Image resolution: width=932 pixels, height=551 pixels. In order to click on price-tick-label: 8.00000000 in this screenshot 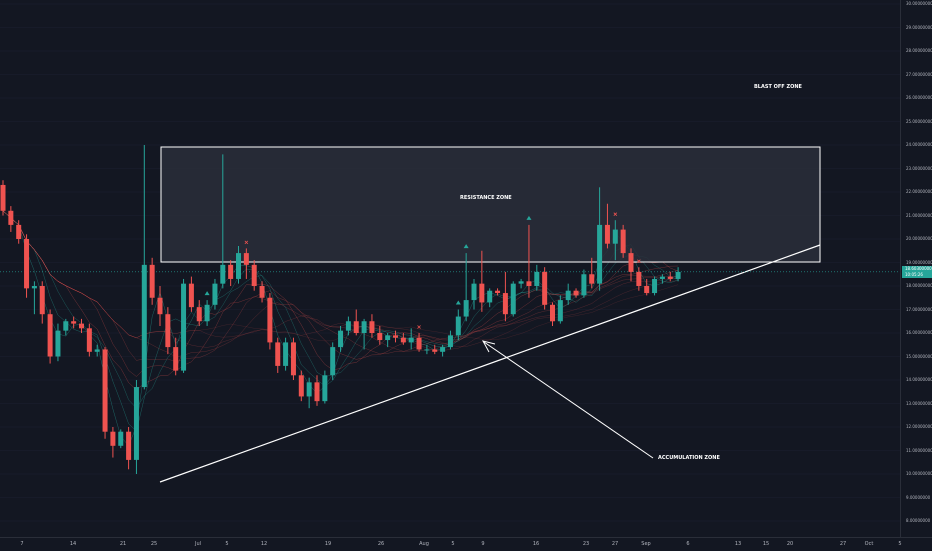, I will do `click(918, 520)`.